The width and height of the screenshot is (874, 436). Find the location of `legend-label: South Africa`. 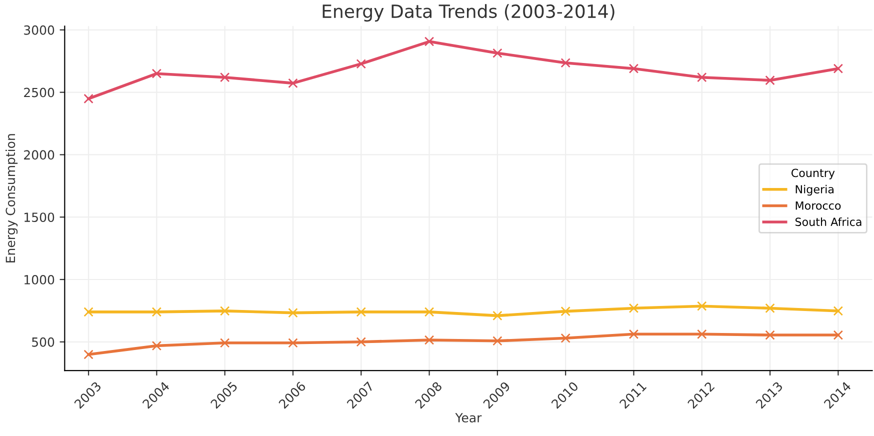

legend-label: South Africa is located at coordinates (828, 221).